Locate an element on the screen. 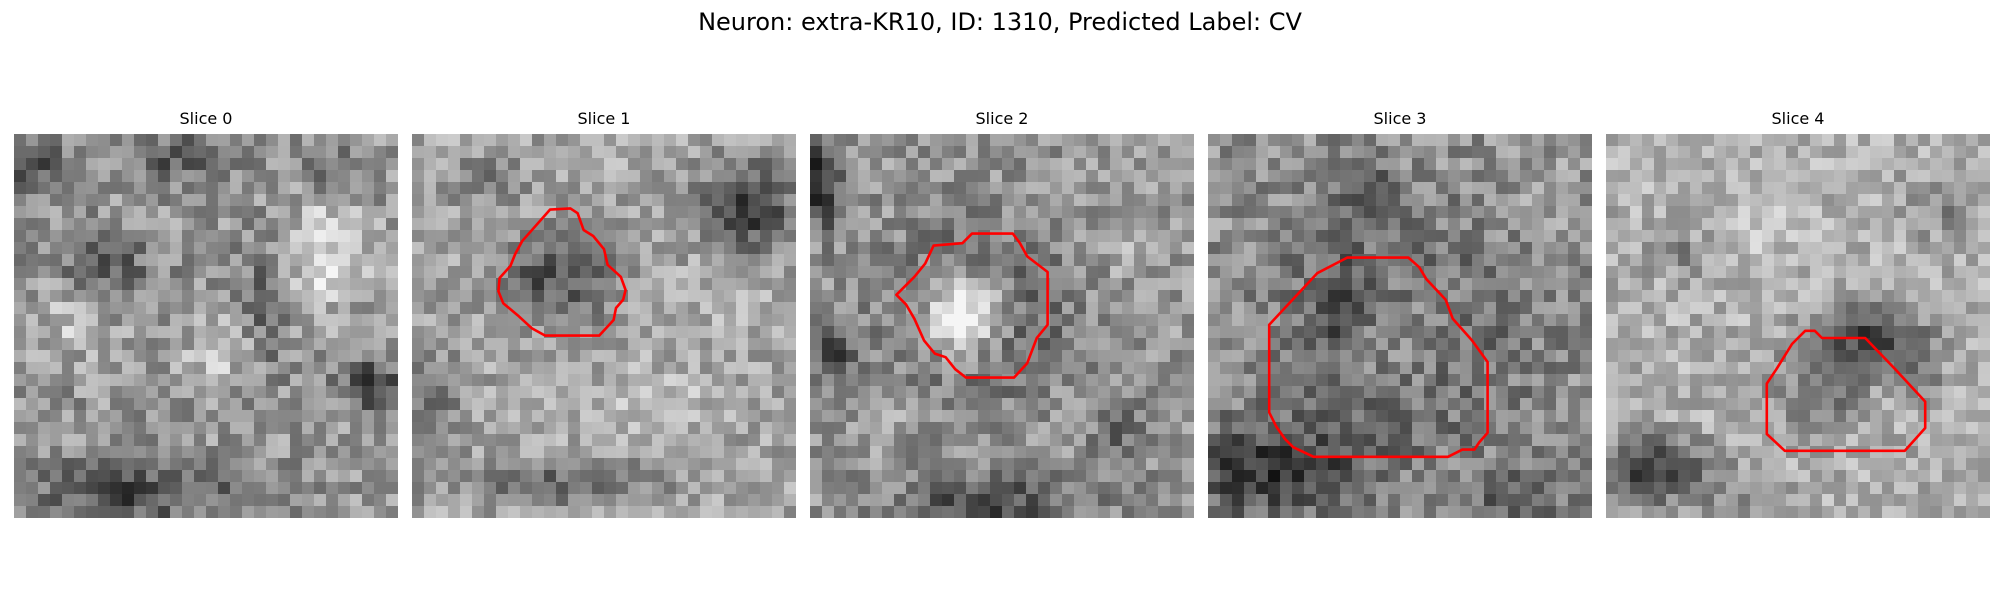  panel-title: Slice 4 is located at coordinates (1798, 118).